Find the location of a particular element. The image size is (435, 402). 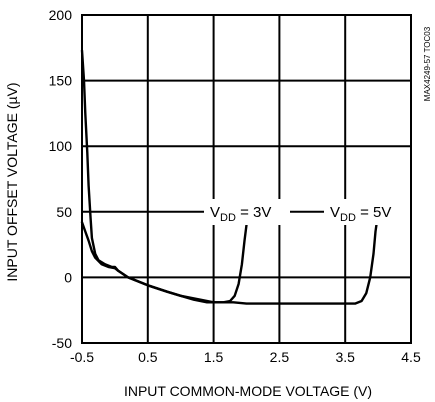

y-tick-label: 50 is located at coordinates (64, 212).